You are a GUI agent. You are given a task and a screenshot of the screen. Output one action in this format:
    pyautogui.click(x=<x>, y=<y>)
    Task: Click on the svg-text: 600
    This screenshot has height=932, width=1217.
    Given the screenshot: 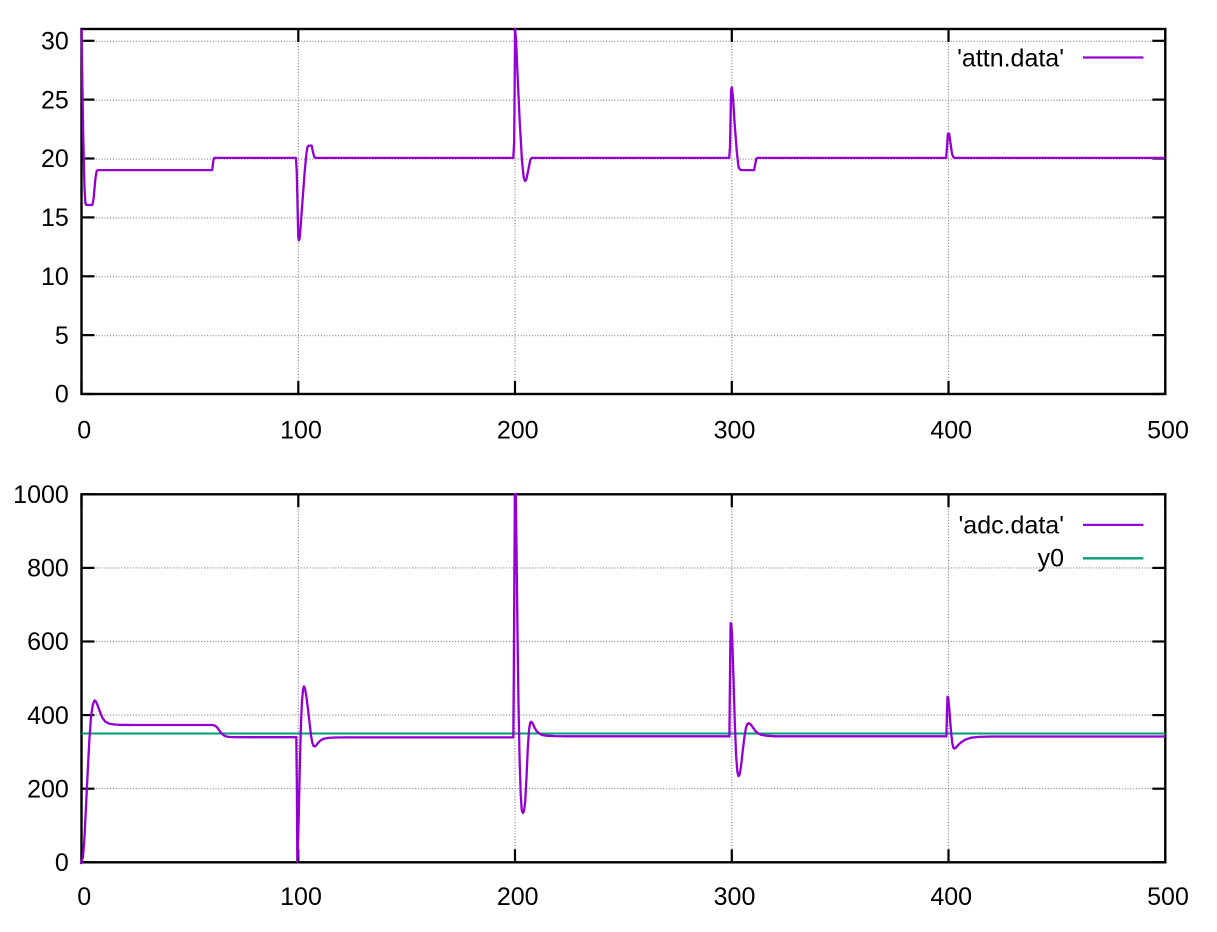 What is the action you would take?
    pyautogui.click(x=48, y=642)
    